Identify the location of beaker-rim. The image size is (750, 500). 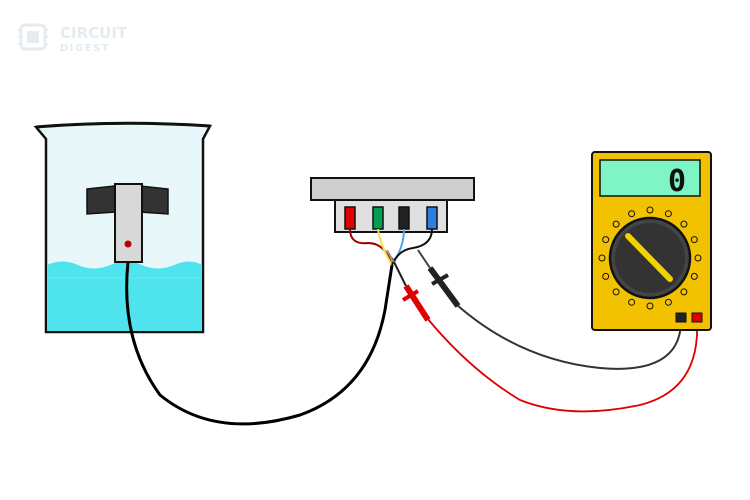
(123, 125).